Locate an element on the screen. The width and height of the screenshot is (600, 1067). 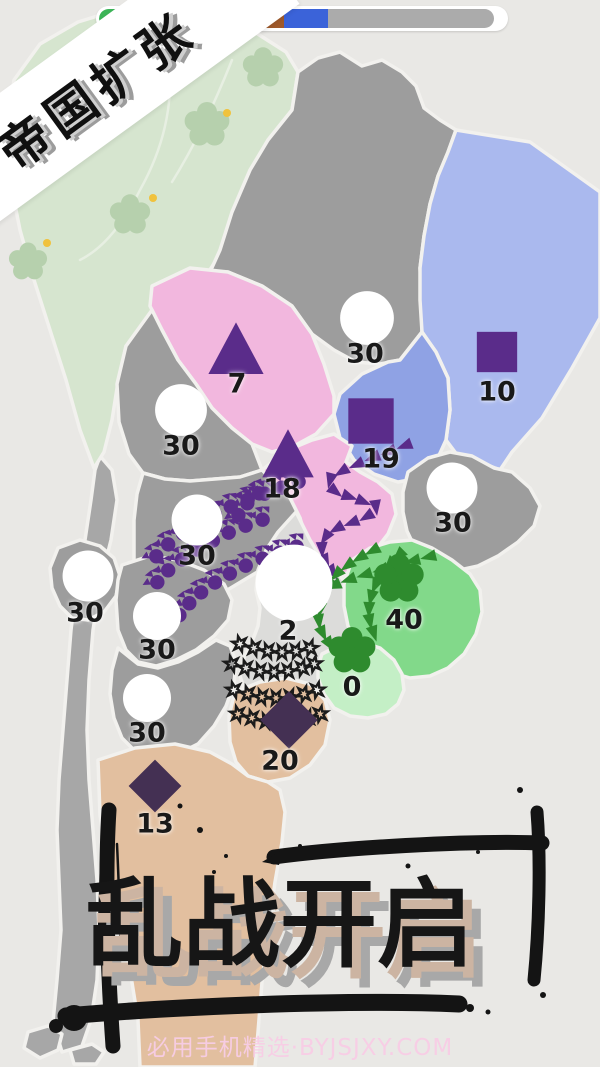
region-tan-south is located at coordinates (191, 904).